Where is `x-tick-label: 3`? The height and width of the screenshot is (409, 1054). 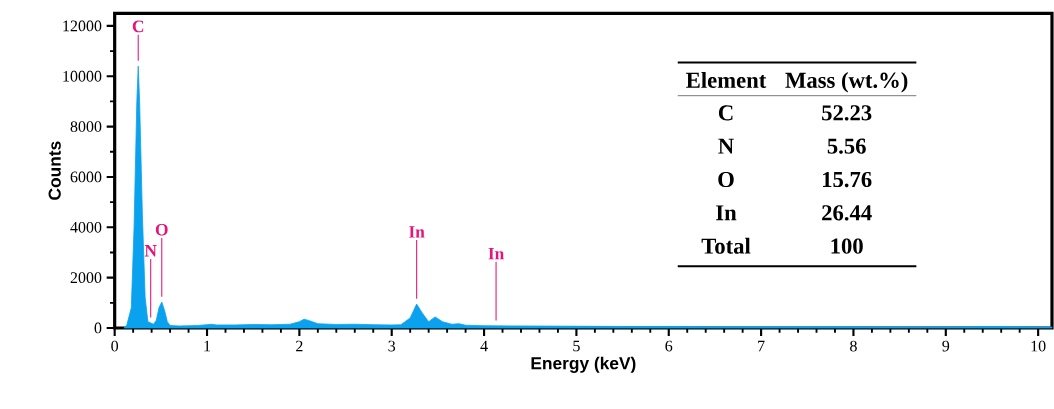
x-tick-label: 3 is located at coordinates (392, 346).